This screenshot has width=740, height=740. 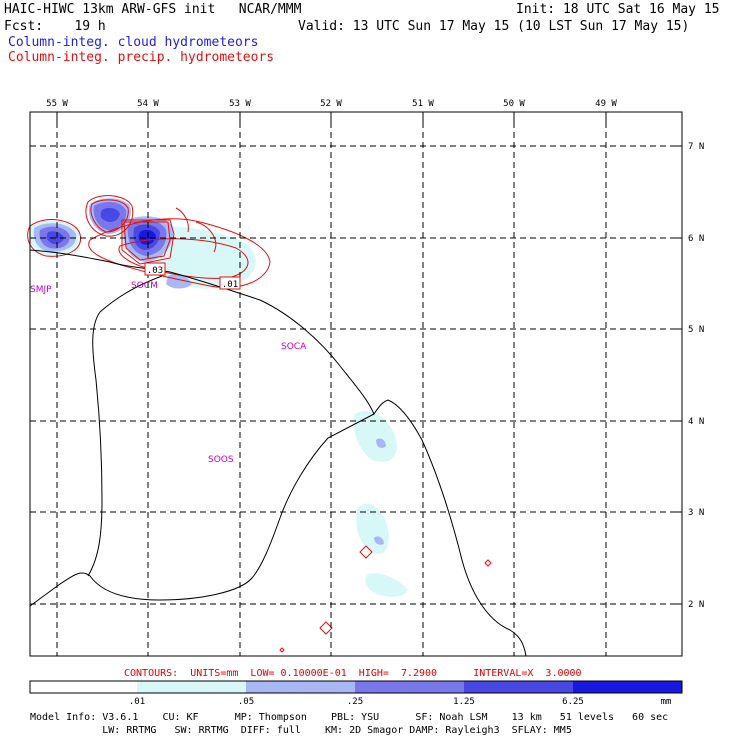 I want to click on lat-label: 2 N, so click(x=696, y=605).